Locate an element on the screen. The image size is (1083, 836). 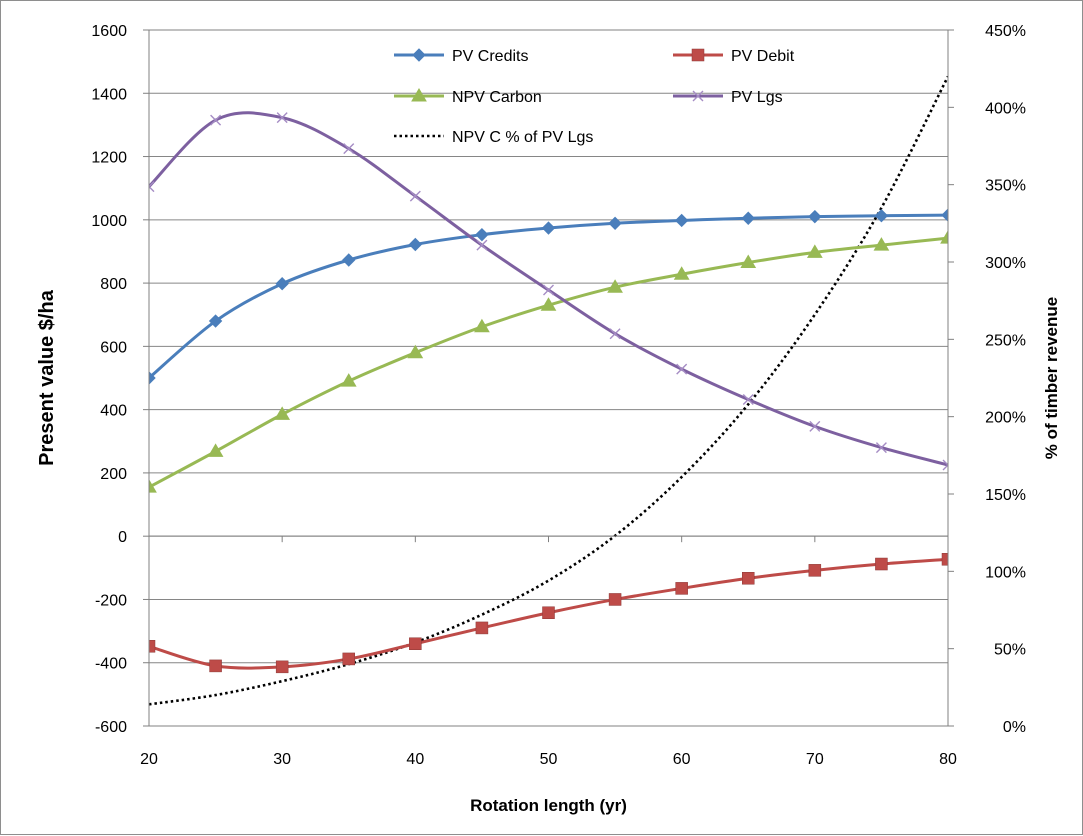
x-tick-label: 70 is located at coordinates (815, 759).